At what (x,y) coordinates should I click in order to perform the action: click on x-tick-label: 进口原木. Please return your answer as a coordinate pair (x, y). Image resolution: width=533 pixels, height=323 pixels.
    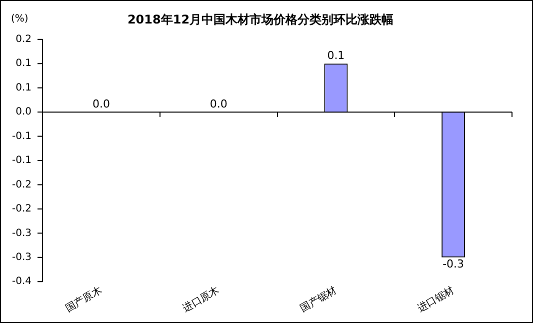
    Looking at the image, I should click on (201, 299).